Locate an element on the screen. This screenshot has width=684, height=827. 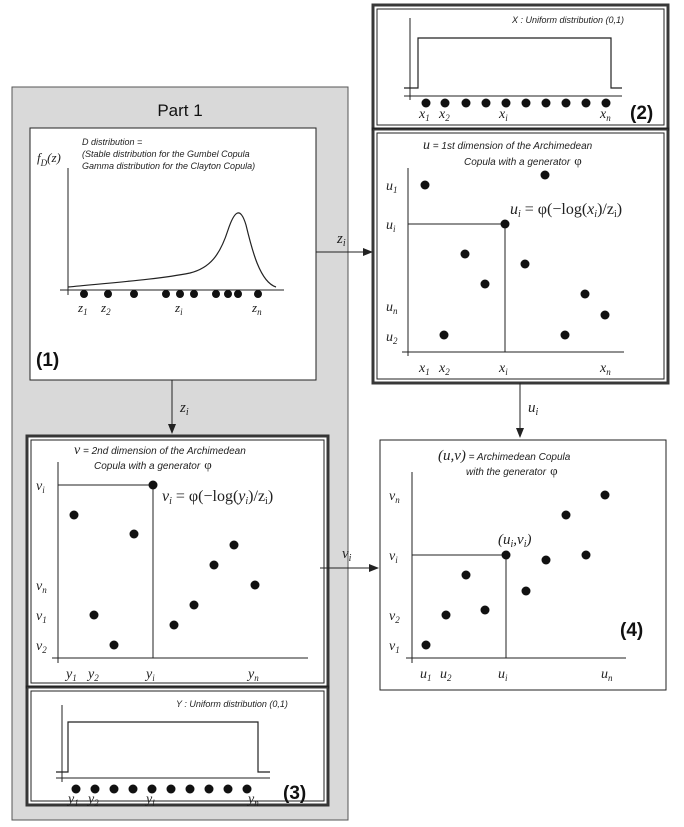
panel4-caption-line1: = Archimedean Copula is located at coordinates (518, 457).